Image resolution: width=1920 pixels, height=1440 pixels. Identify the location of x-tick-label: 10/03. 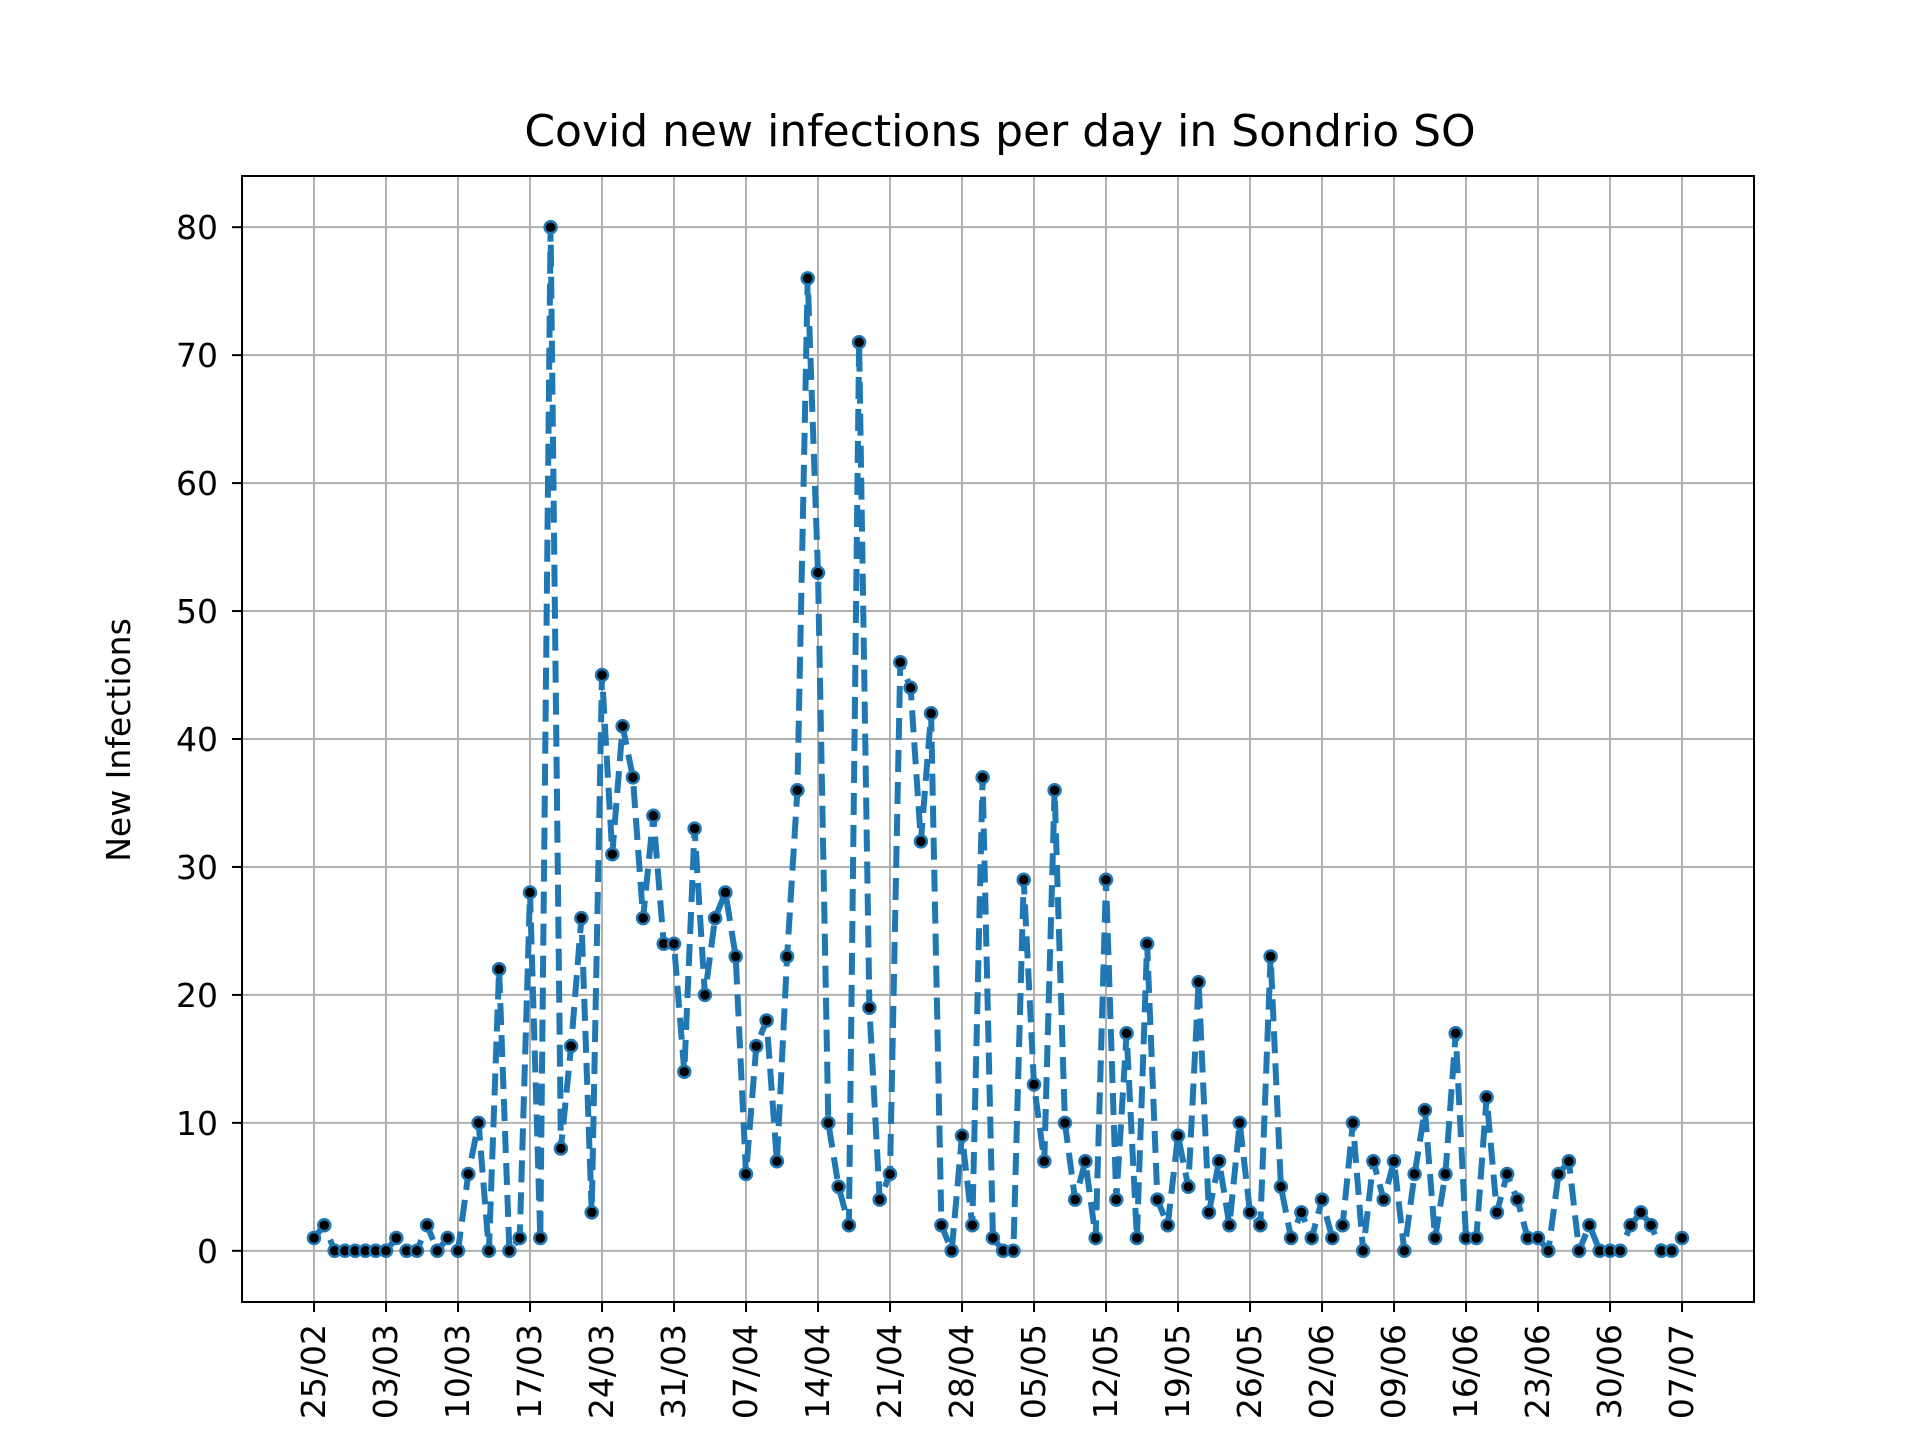
(457, 1371).